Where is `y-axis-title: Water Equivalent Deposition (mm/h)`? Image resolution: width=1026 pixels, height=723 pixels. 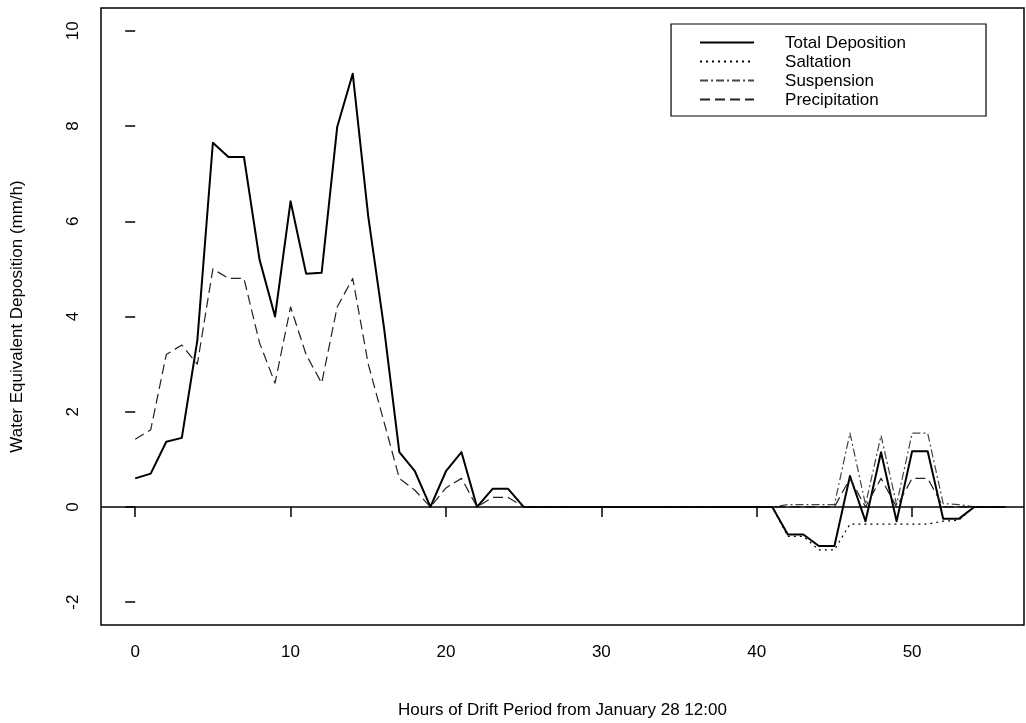 y-axis-title: Water Equivalent Deposition (mm/h) is located at coordinates (16, 316).